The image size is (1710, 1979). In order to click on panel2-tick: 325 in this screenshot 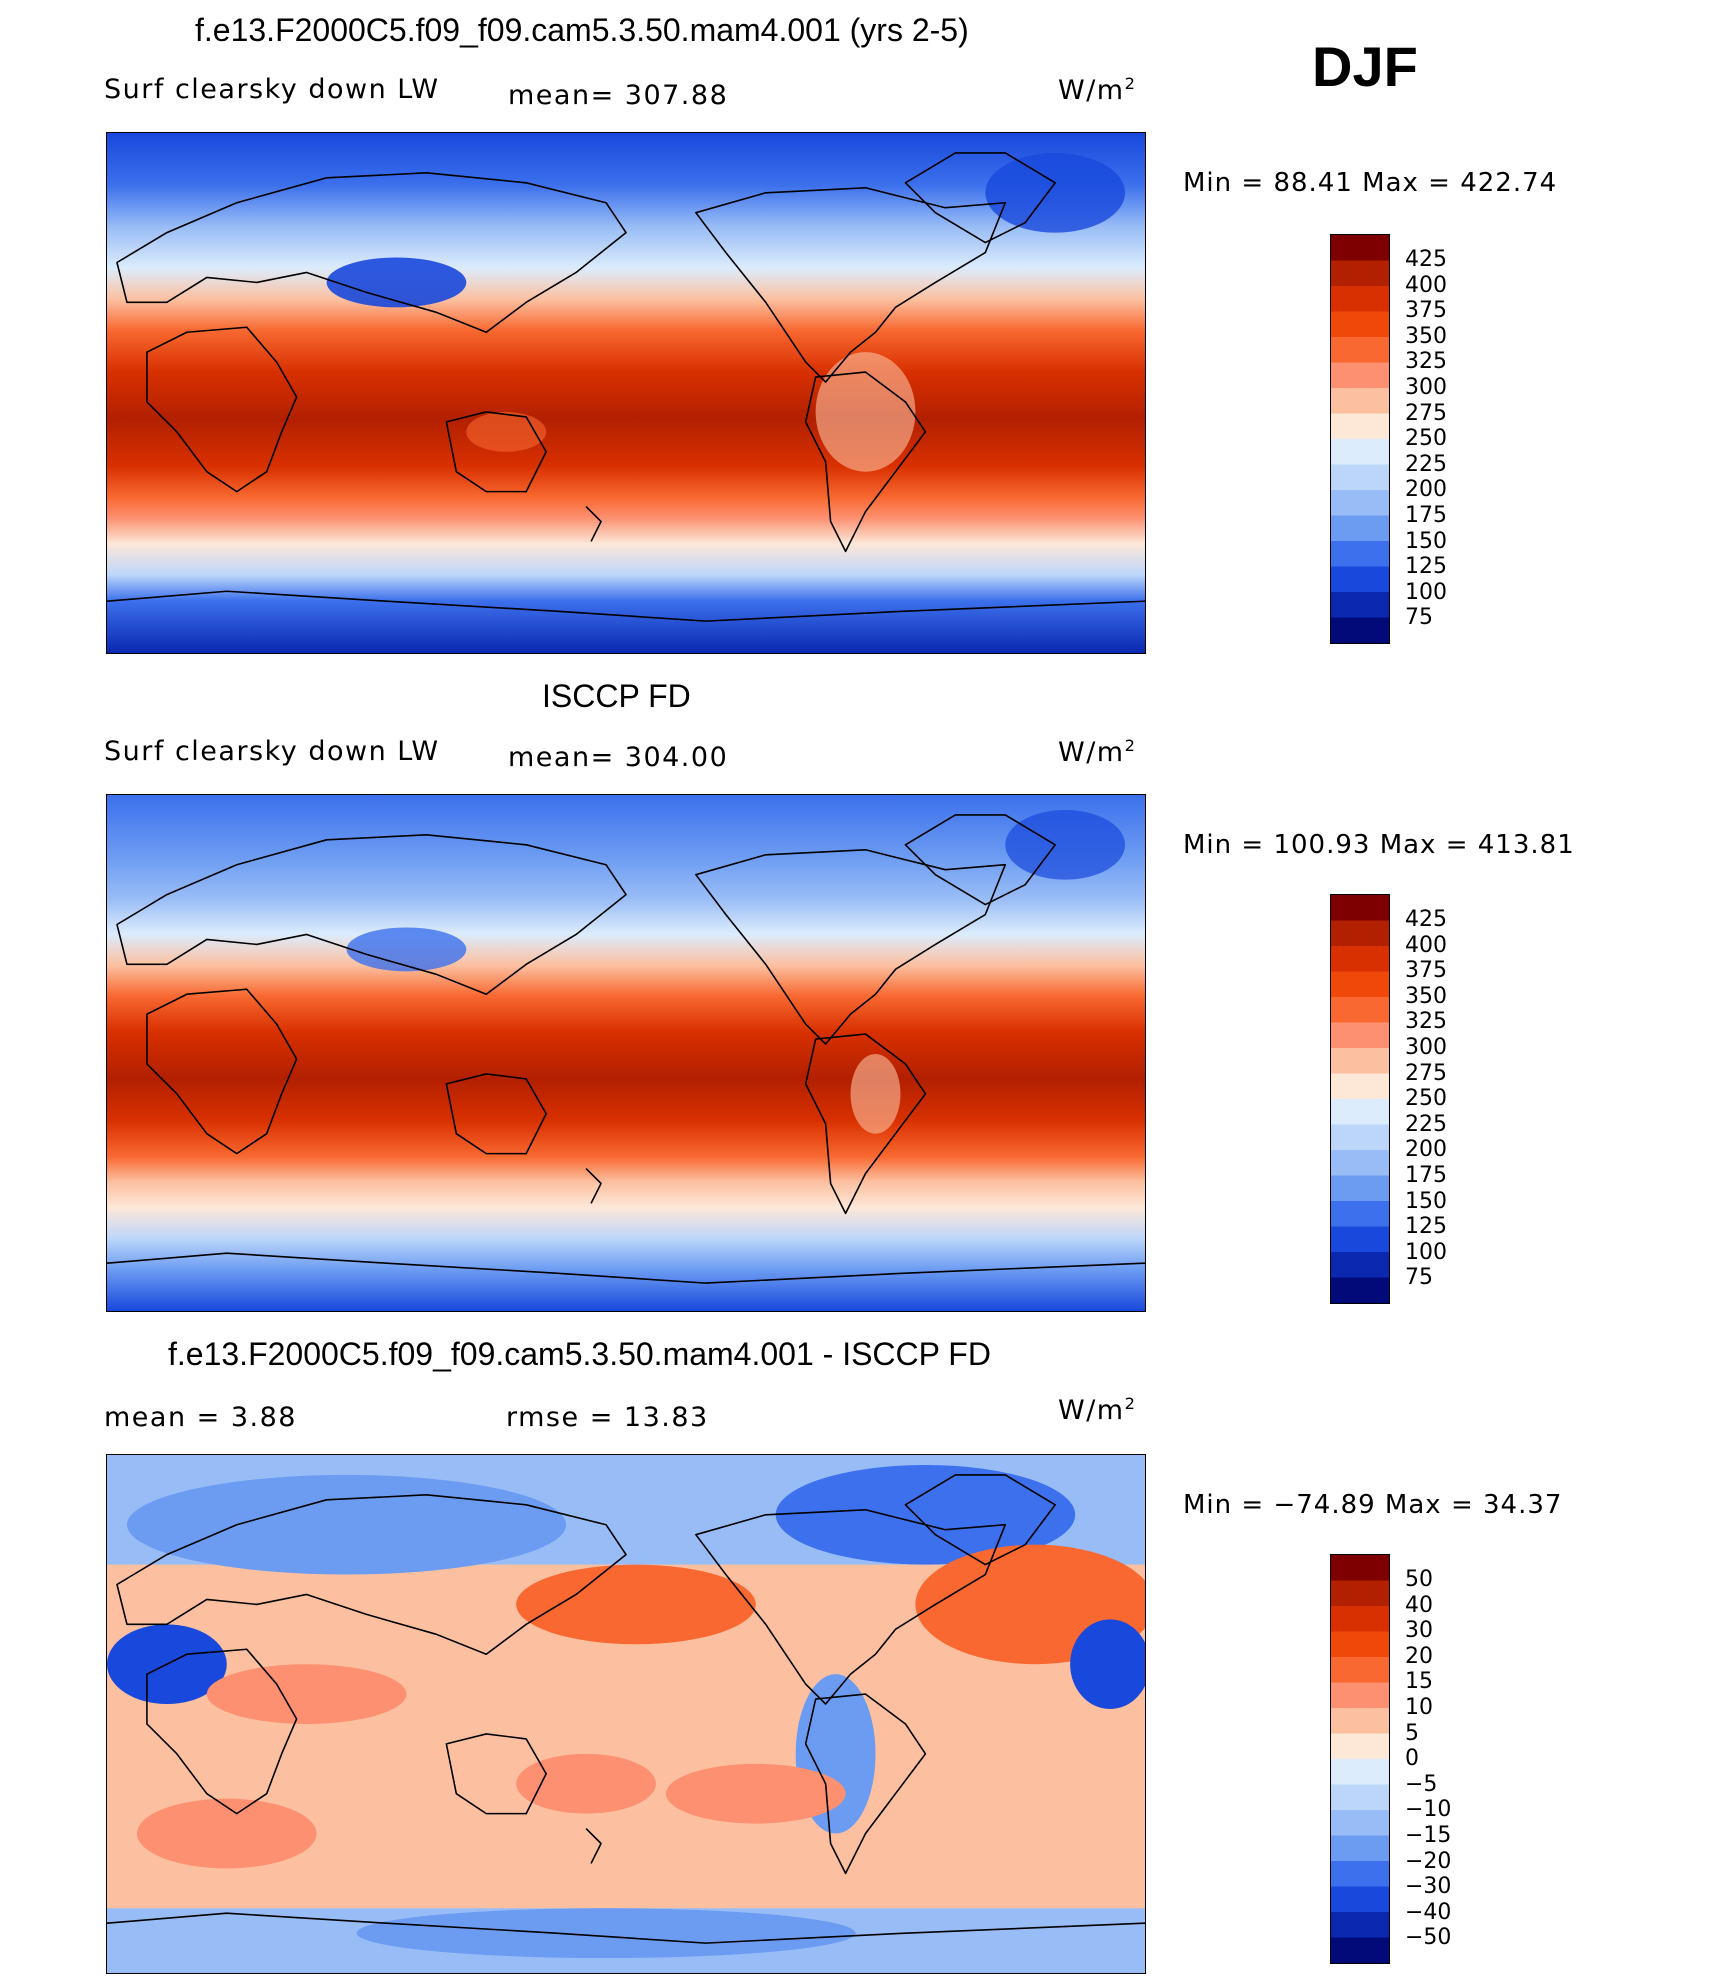, I will do `click(1426, 1021)`.